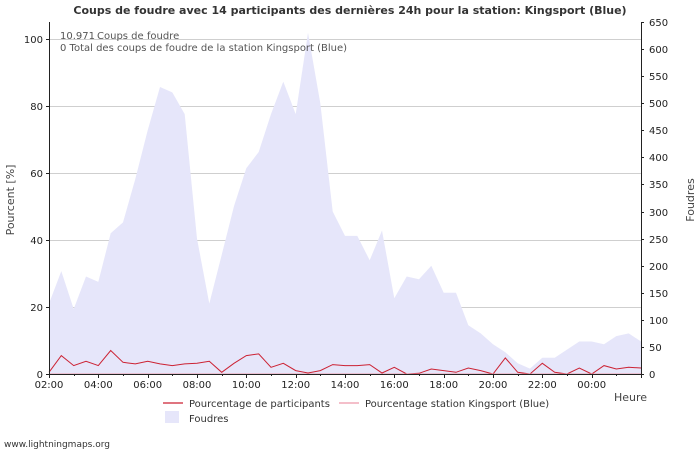  I want to click on y-tick-label-right: 550, so click(658, 77).